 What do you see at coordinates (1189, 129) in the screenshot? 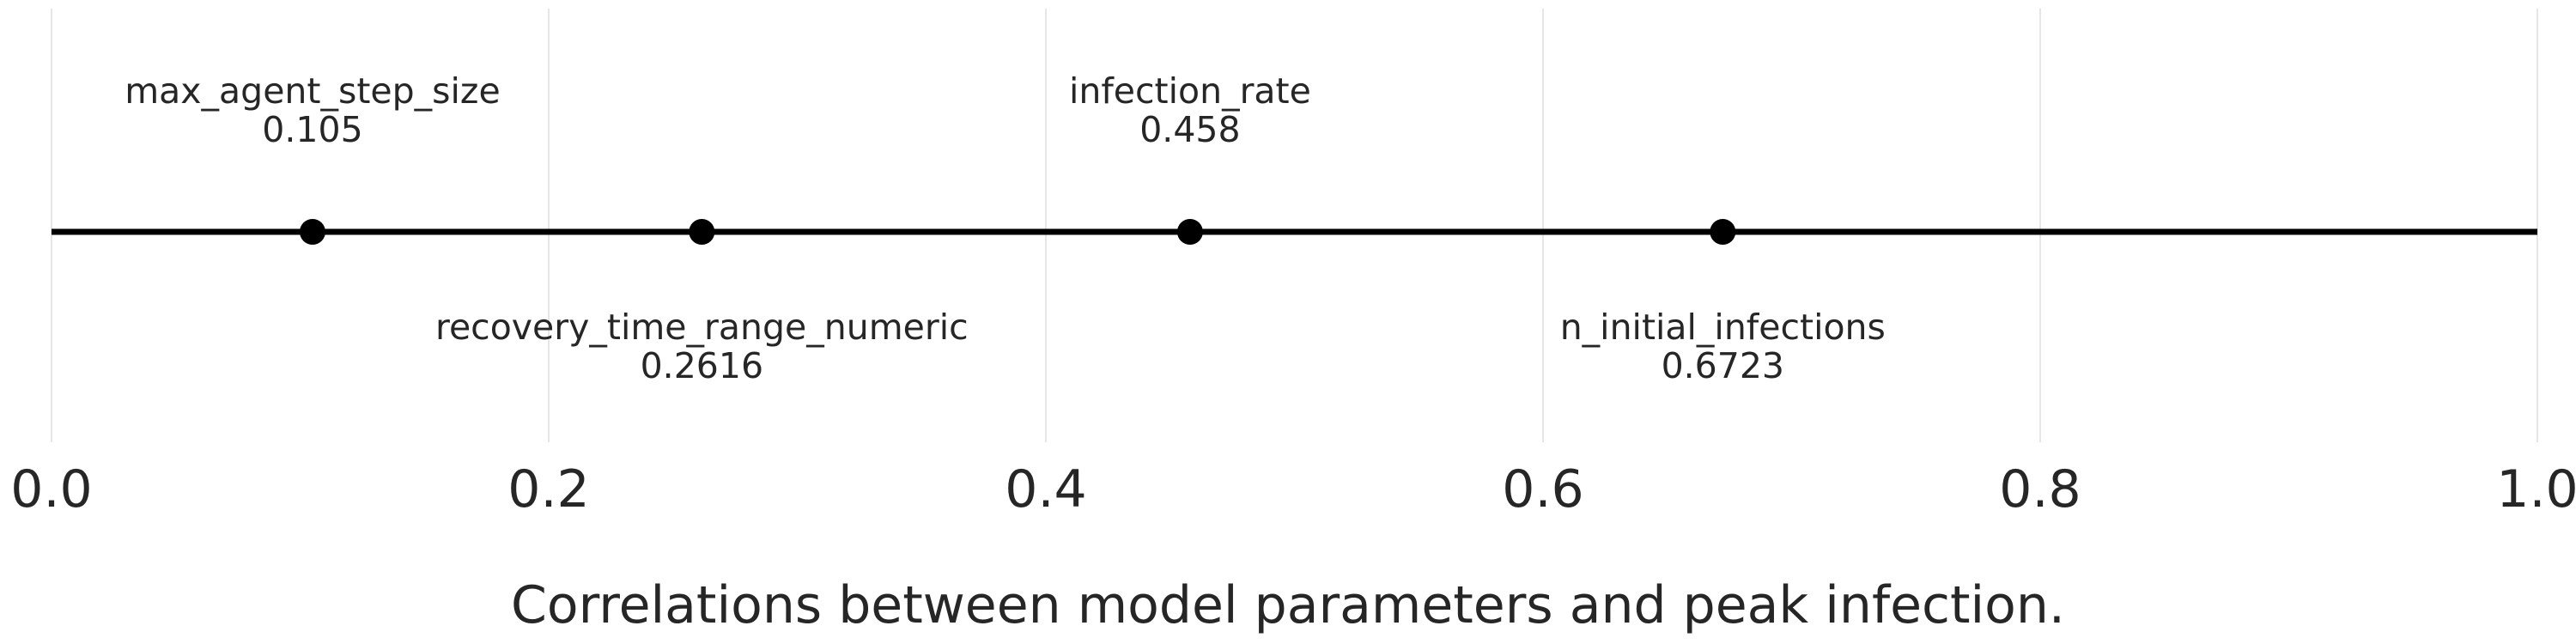
I see `point-value-label: 0.458` at bounding box center [1189, 129].